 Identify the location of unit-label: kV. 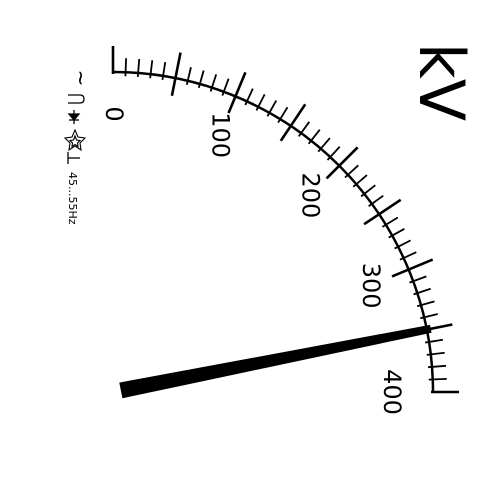
(441, 82).